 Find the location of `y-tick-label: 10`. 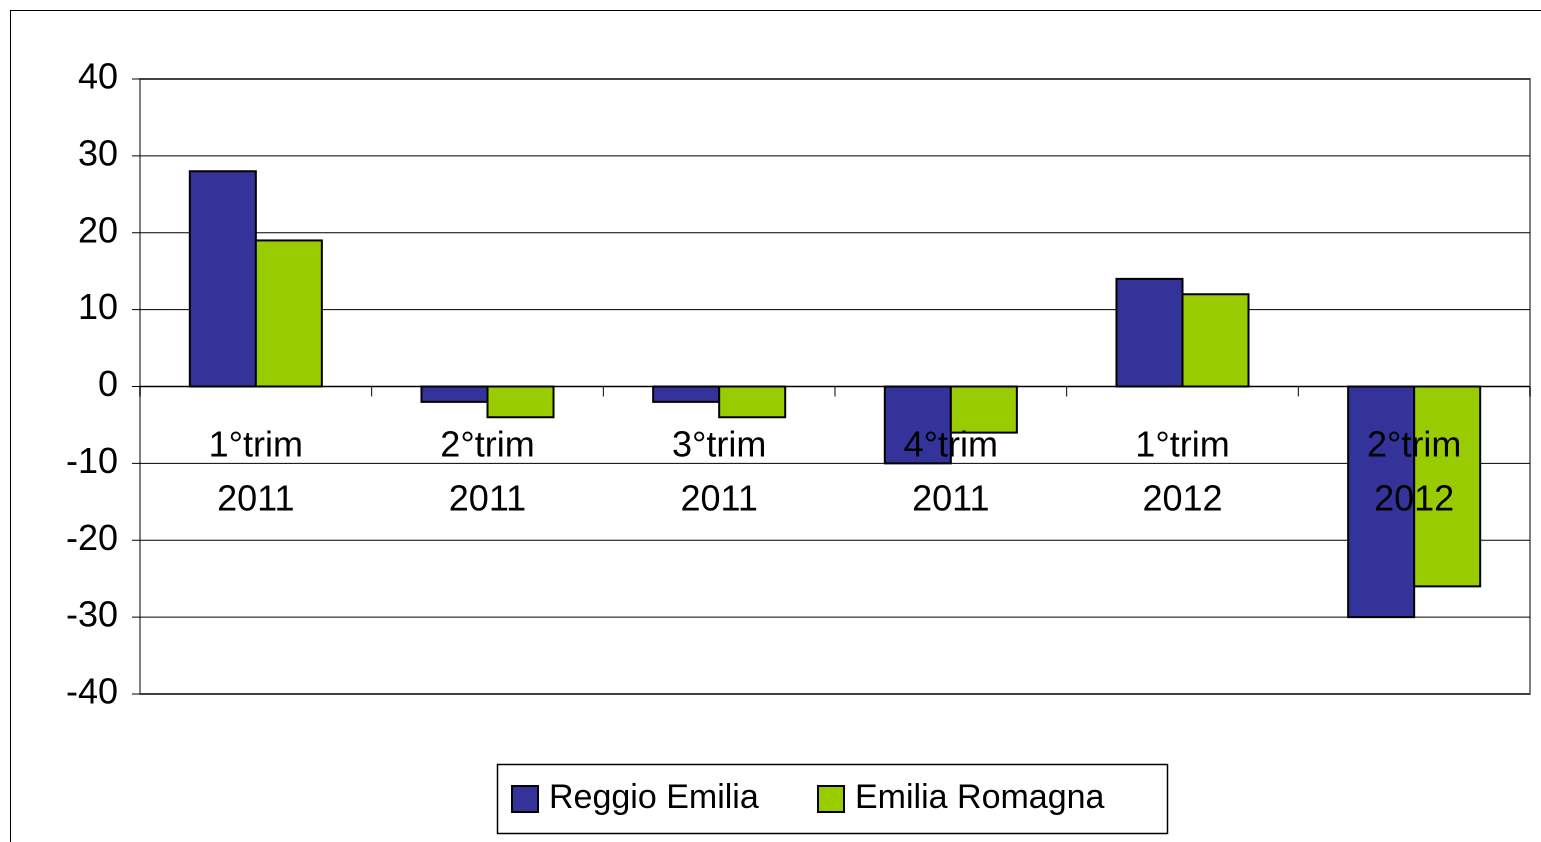

y-tick-label: 10 is located at coordinates (98, 306).